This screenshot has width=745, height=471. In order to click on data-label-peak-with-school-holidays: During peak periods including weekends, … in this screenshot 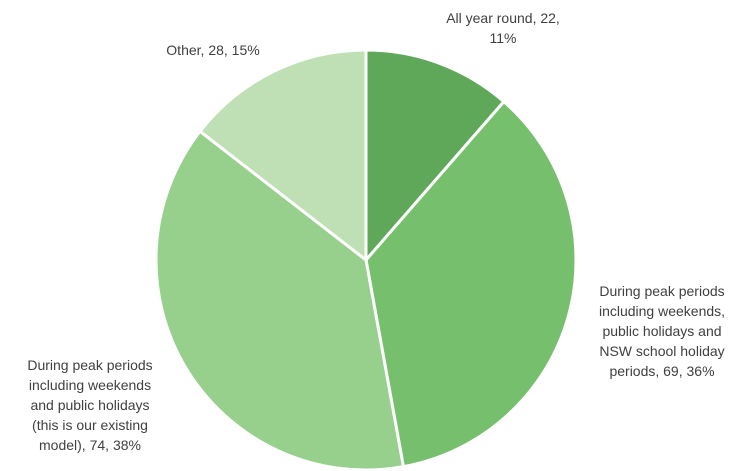, I will do `click(662, 331)`.